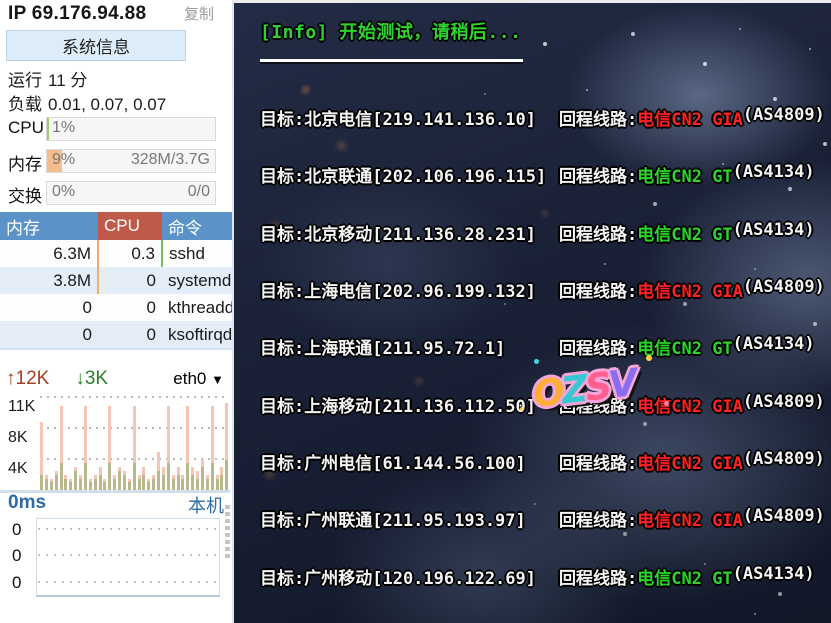 The height and width of the screenshot is (623, 831). I want to click on process-table-header: 内存 CPU 命令, so click(133, 226).